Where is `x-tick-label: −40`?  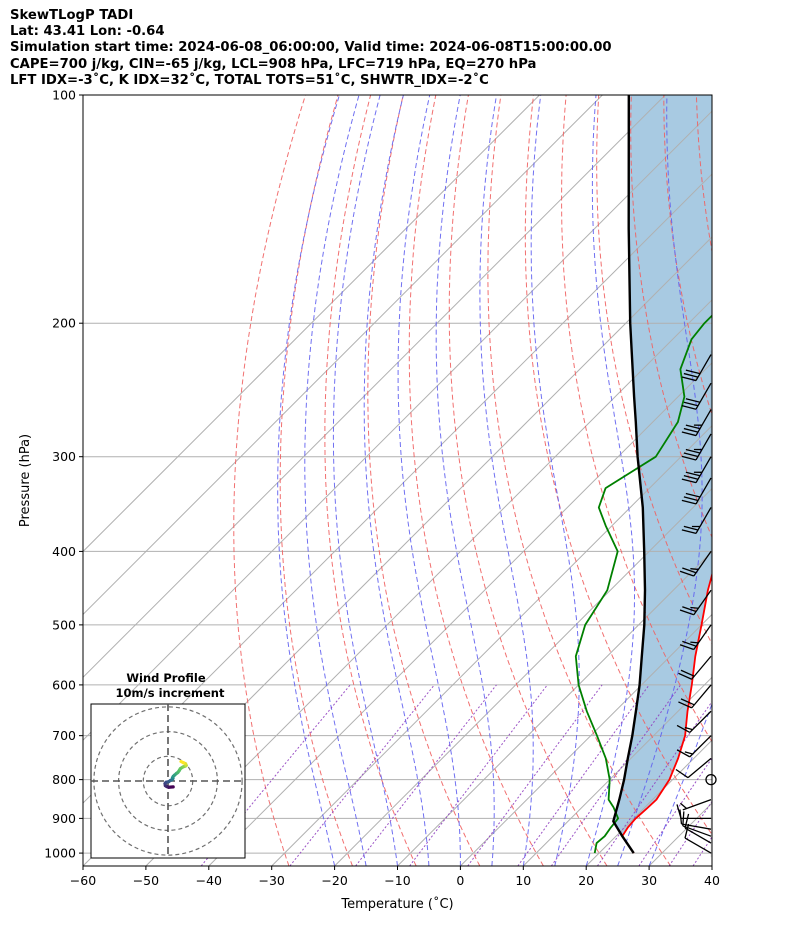 x-tick-label: −40 is located at coordinates (209, 880).